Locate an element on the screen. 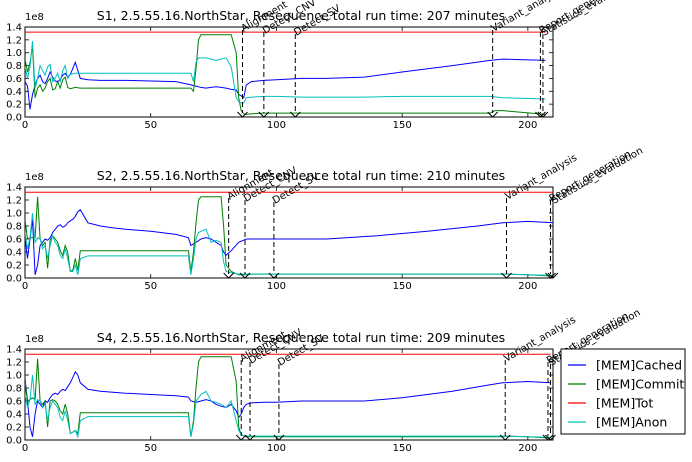 This screenshot has width=692, height=462. legend-box is located at coordinates (623, 391).